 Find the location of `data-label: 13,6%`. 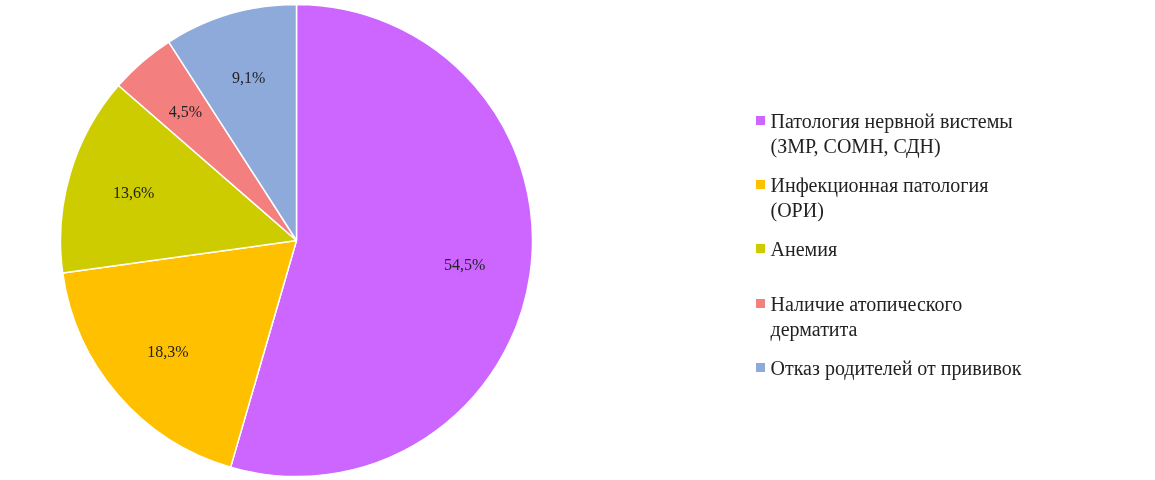

data-label: 13,6% is located at coordinates (133, 192).